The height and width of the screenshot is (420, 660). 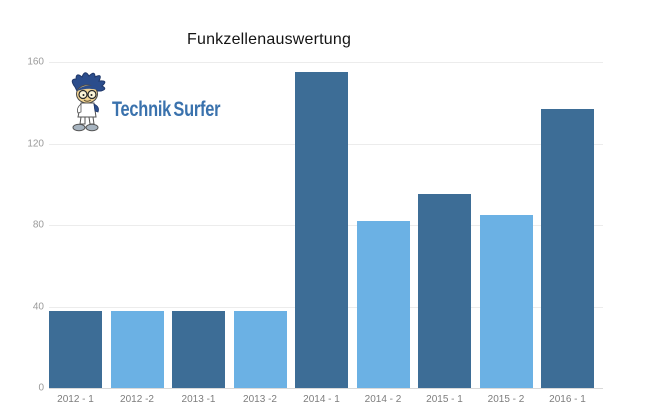 What do you see at coordinates (321, 399) in the screenshot?
I see `x-axis-category-label: 2014 - 1` at bounding box center [321, 399].